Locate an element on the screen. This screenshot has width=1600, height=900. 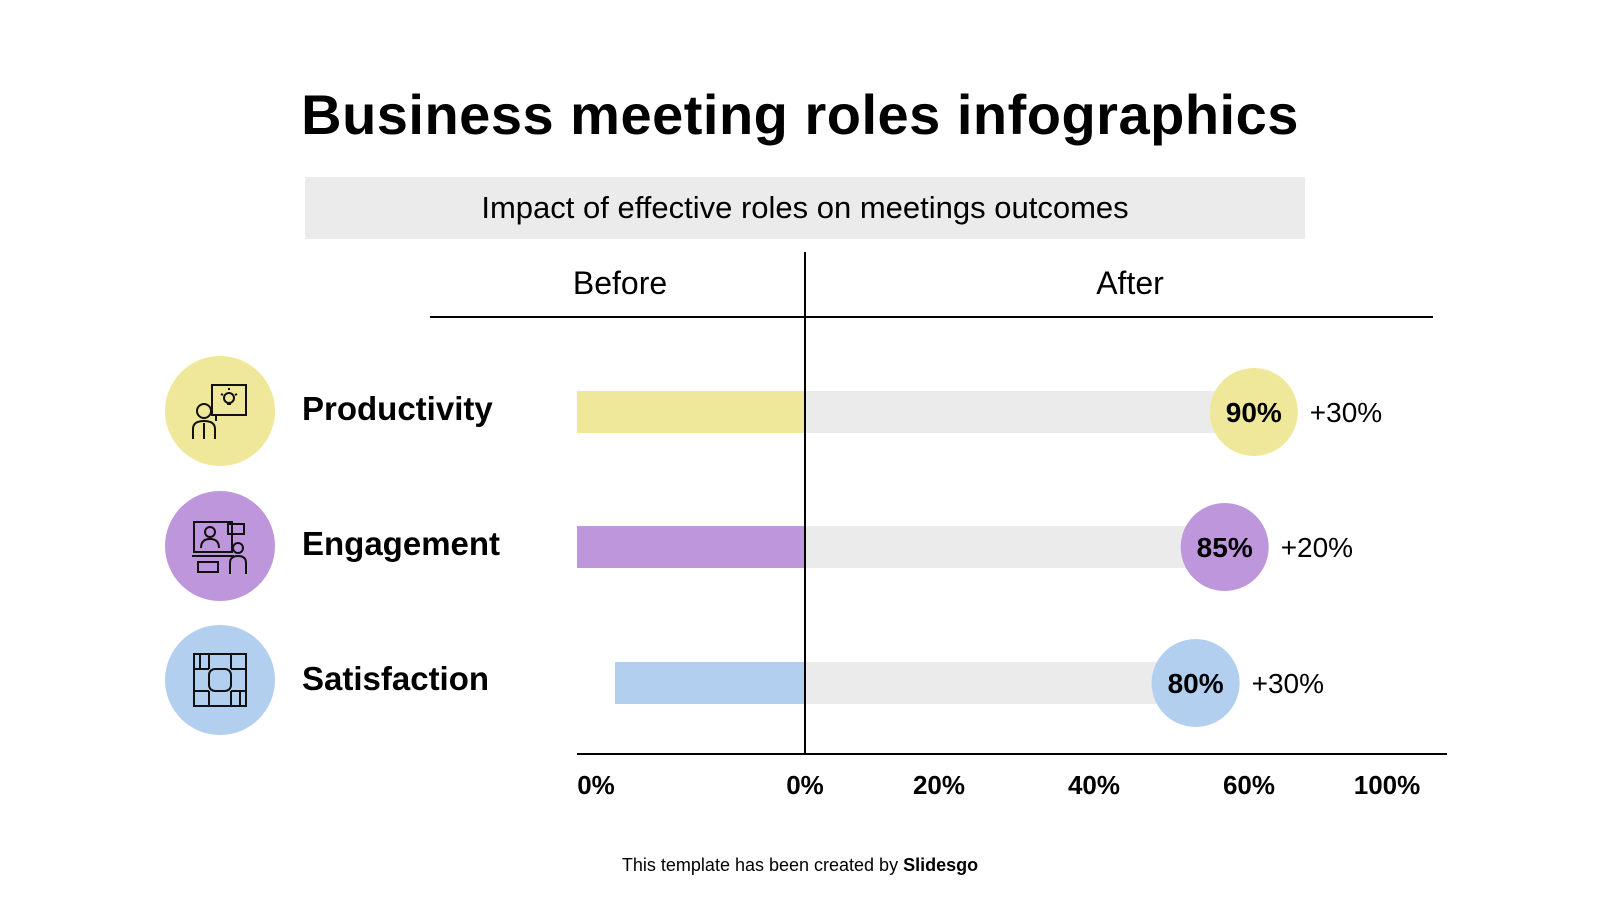
bar-after-satisfaction is located at coordinates (1000, 683).